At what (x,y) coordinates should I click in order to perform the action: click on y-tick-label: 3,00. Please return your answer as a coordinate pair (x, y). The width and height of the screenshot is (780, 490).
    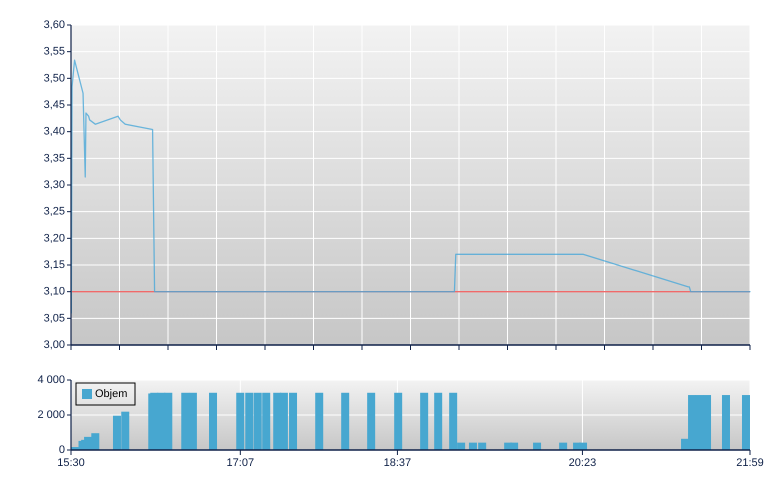
    Looking at the image, I should click on (54, 345).